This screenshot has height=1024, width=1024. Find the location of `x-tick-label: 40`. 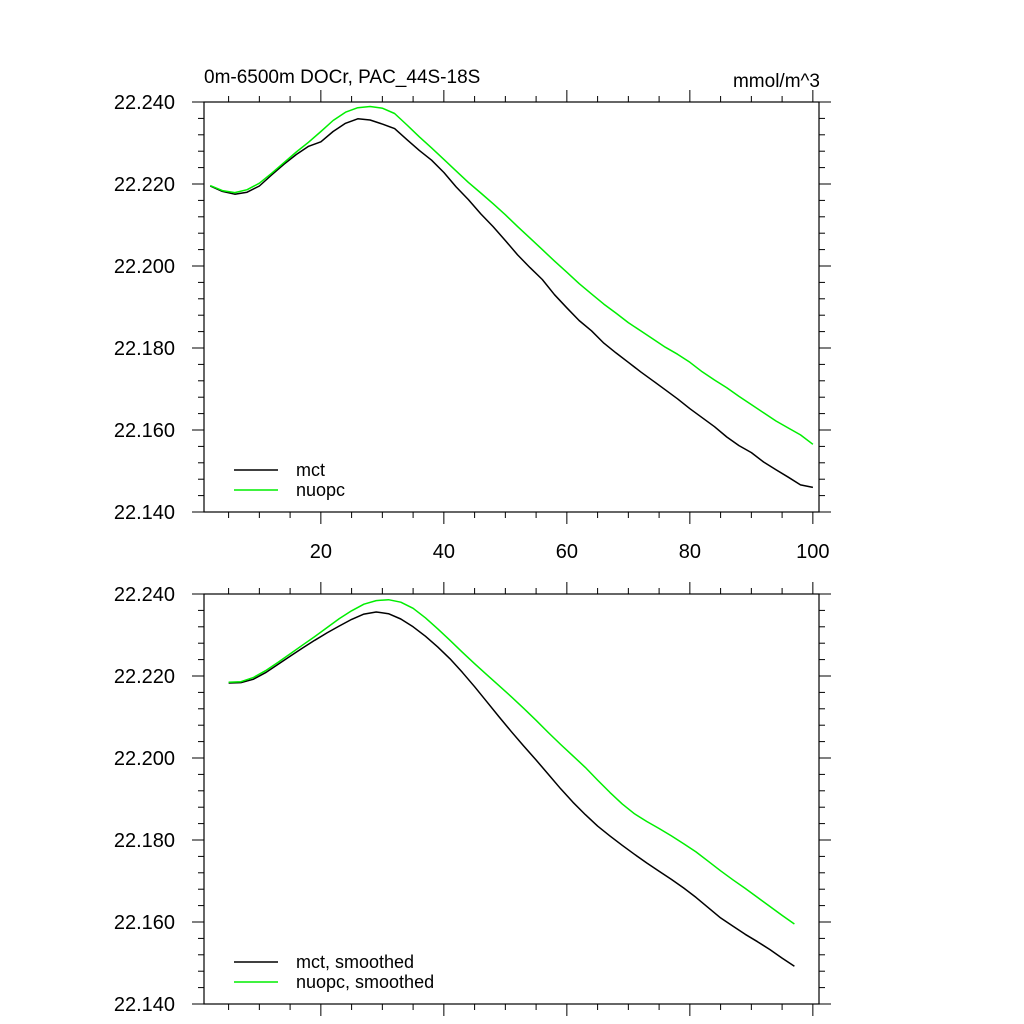

x-tick-label: 40 is located at coordinates (444, 552).